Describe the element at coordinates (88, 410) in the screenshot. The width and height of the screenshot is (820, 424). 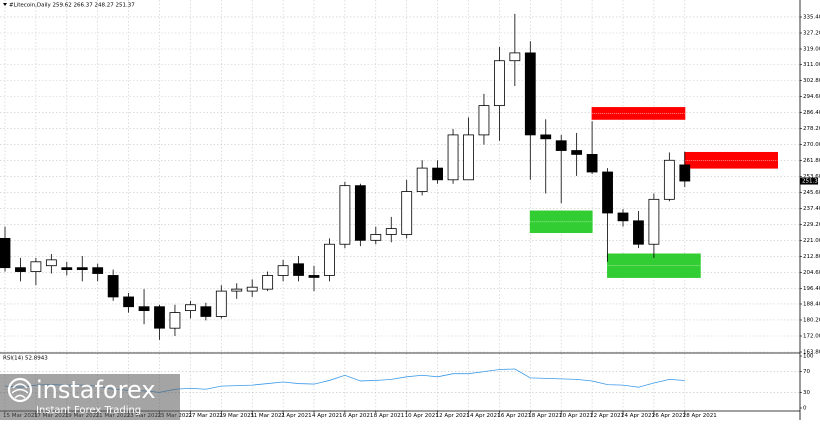
I see `logo-tagline: Instant Forex Trading` at that location.